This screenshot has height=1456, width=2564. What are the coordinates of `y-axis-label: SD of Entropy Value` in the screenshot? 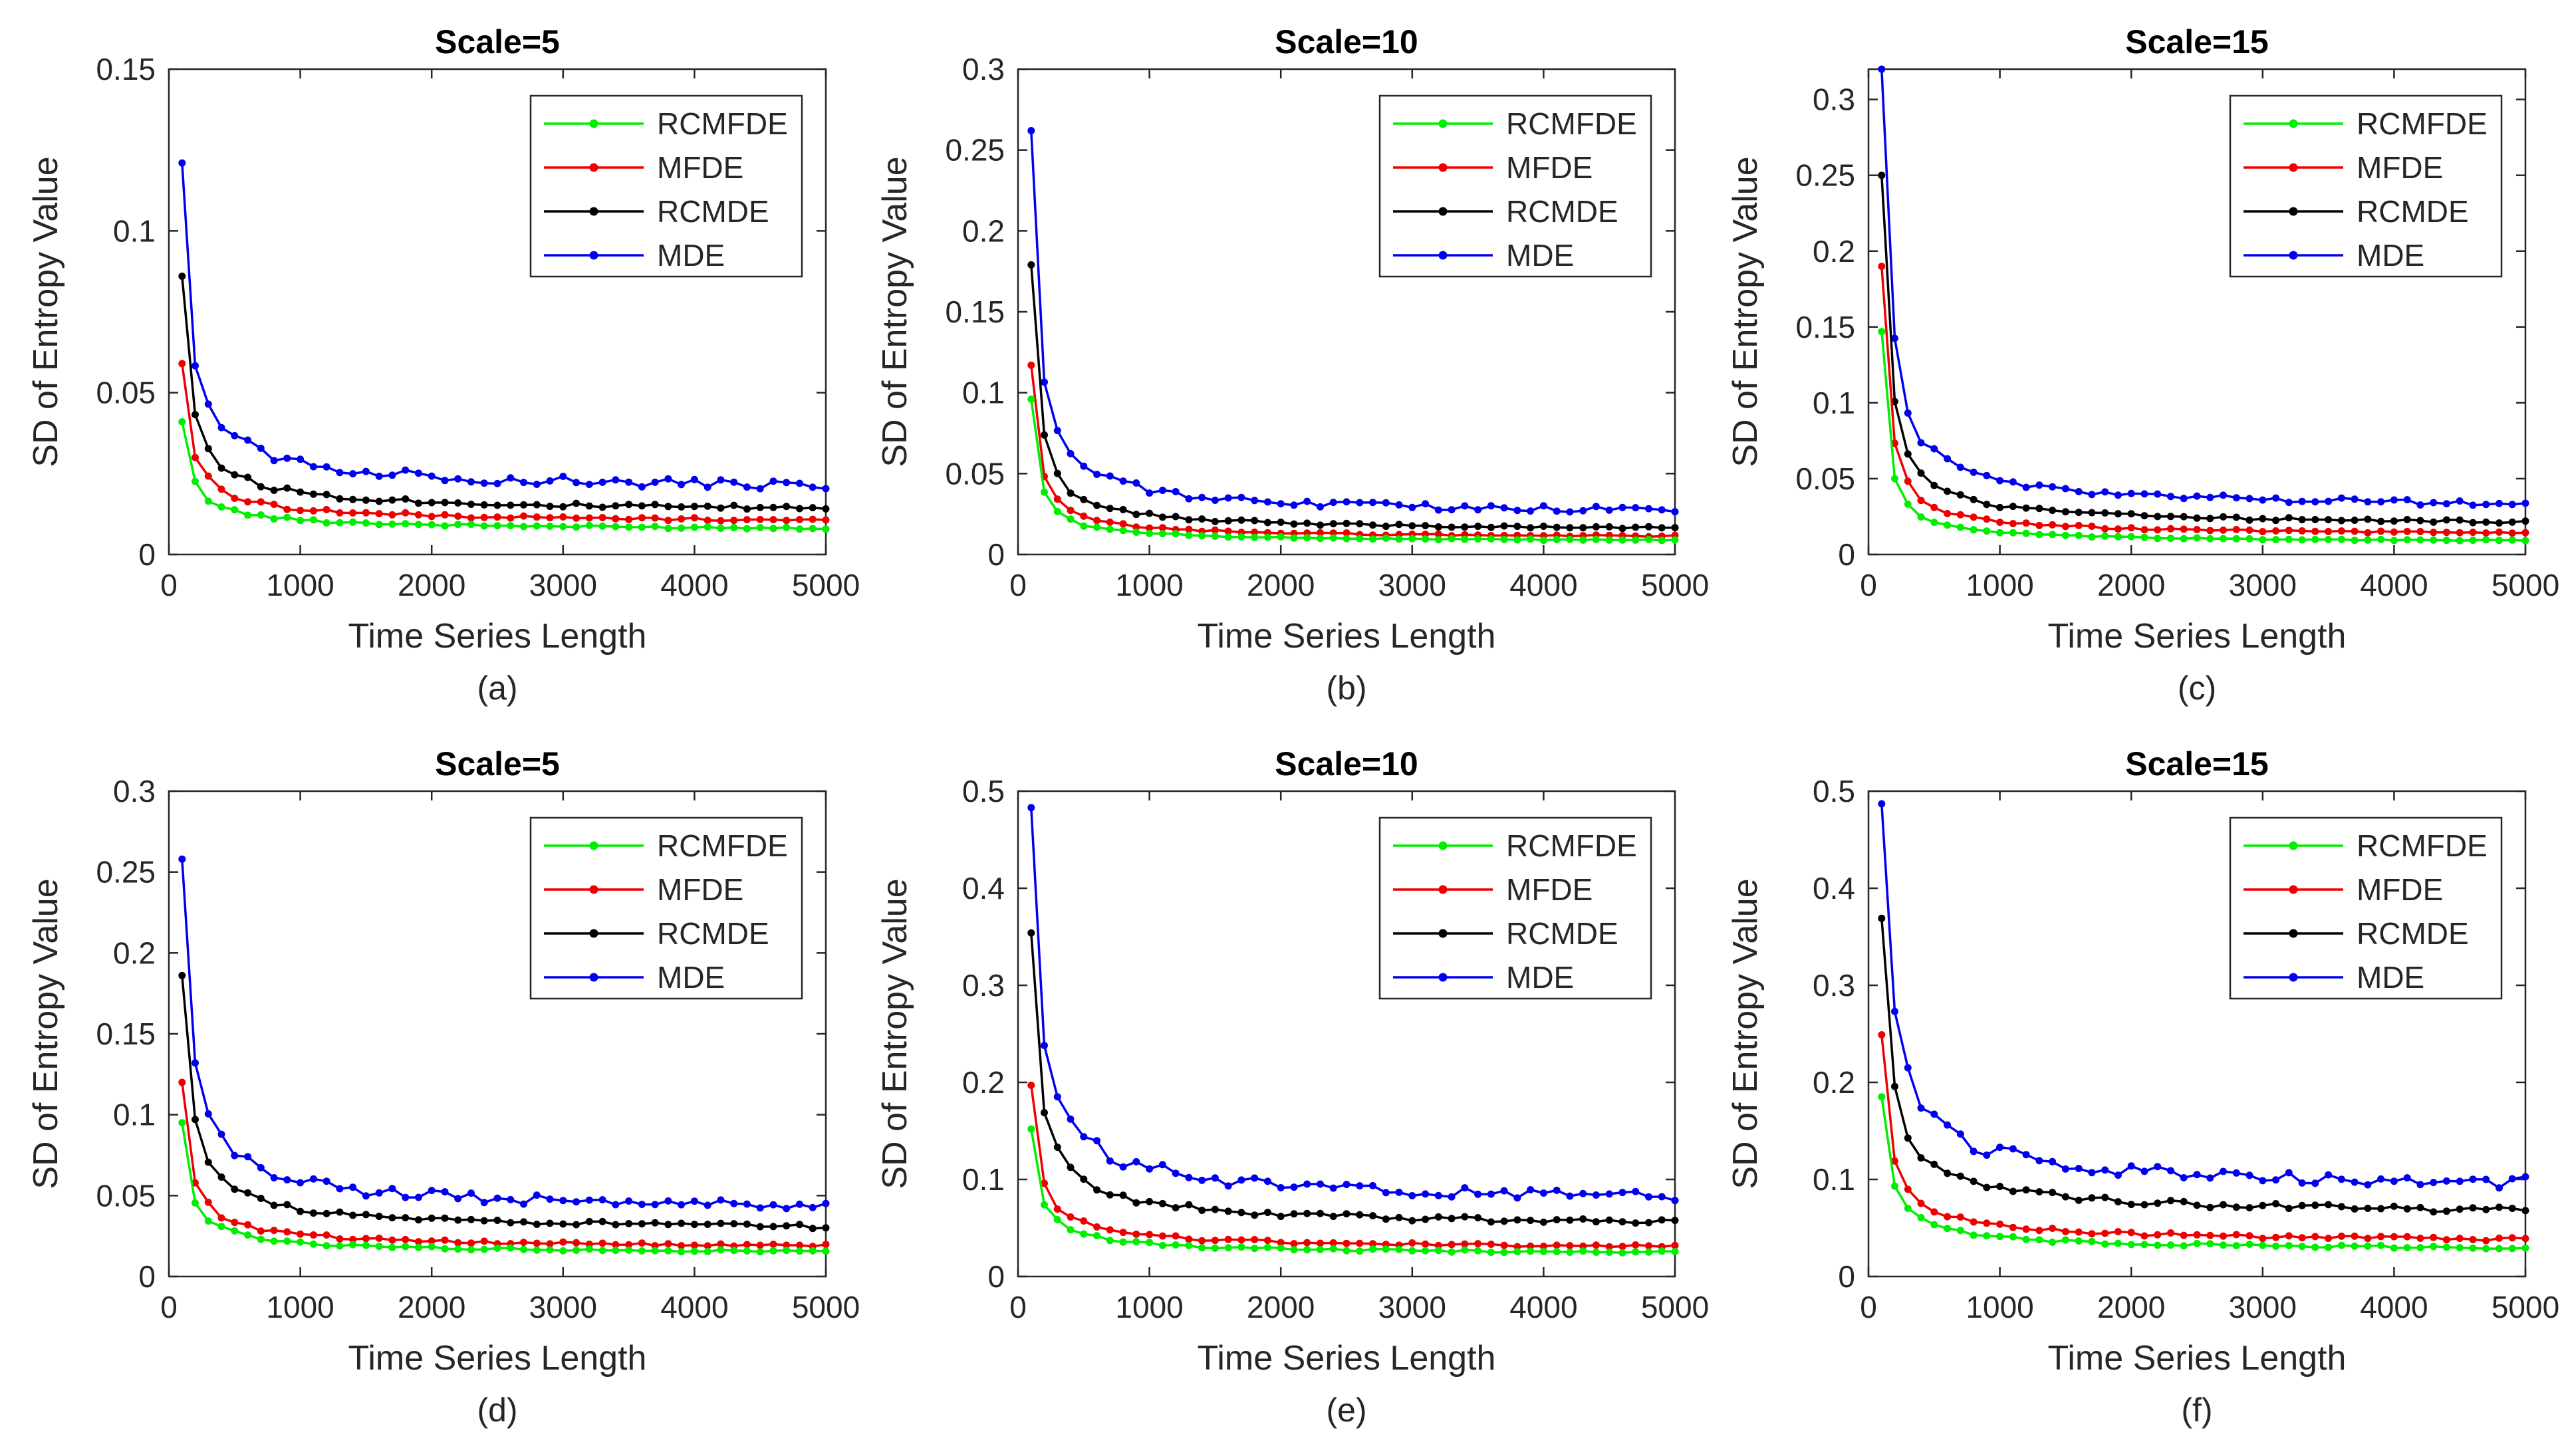 It's located at (895, 1033).